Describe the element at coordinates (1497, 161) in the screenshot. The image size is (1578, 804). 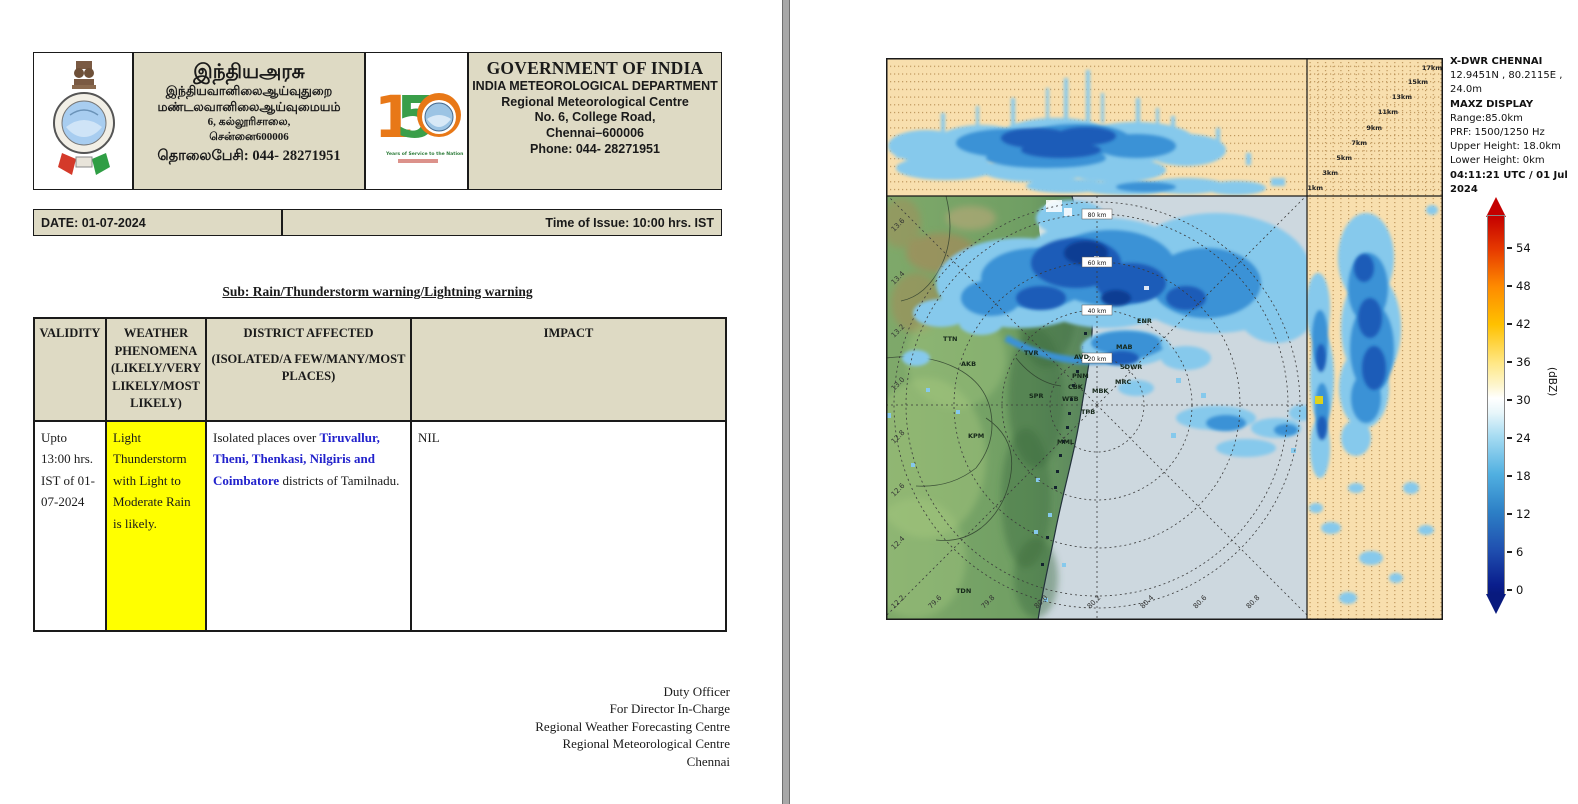
I see `radar-lower-height: Lower Height: 0km` at that location.